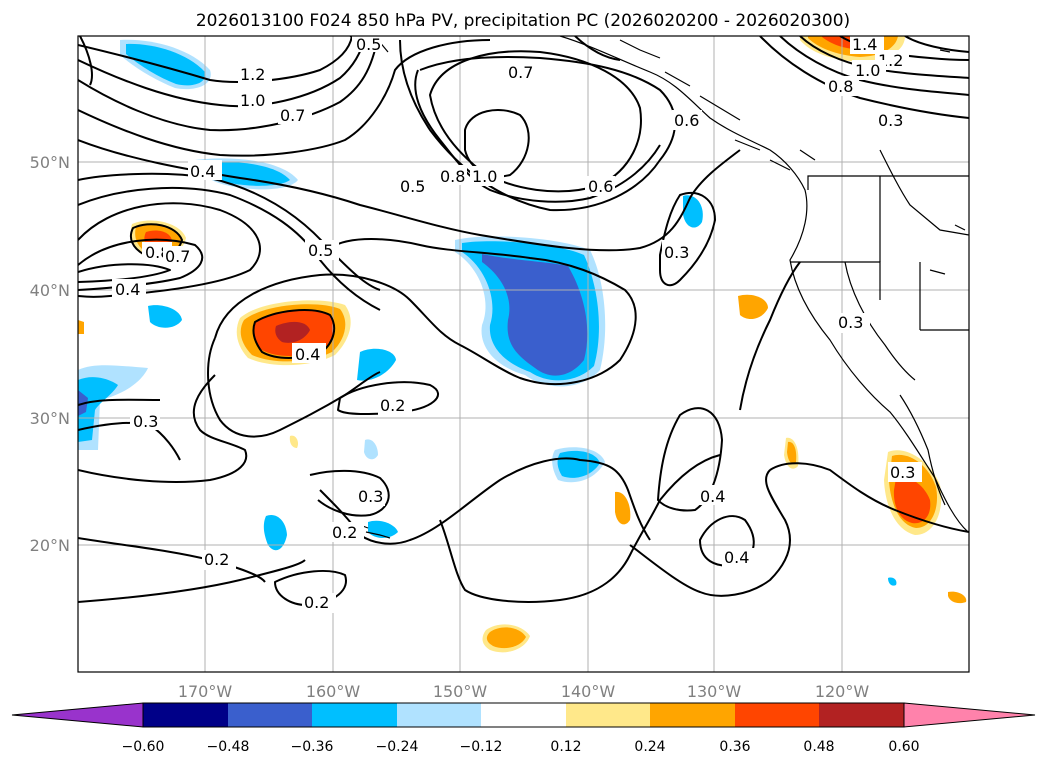  I want to click on colorbar-tick-label: 0.36, so click(734, 747).